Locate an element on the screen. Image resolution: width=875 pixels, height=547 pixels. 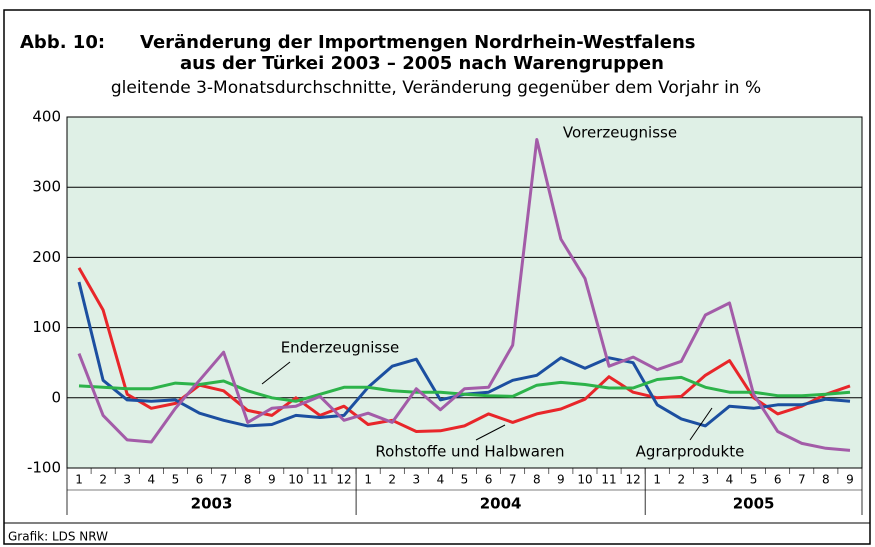
group-label: 2005 is located at coordinates (754, 504).